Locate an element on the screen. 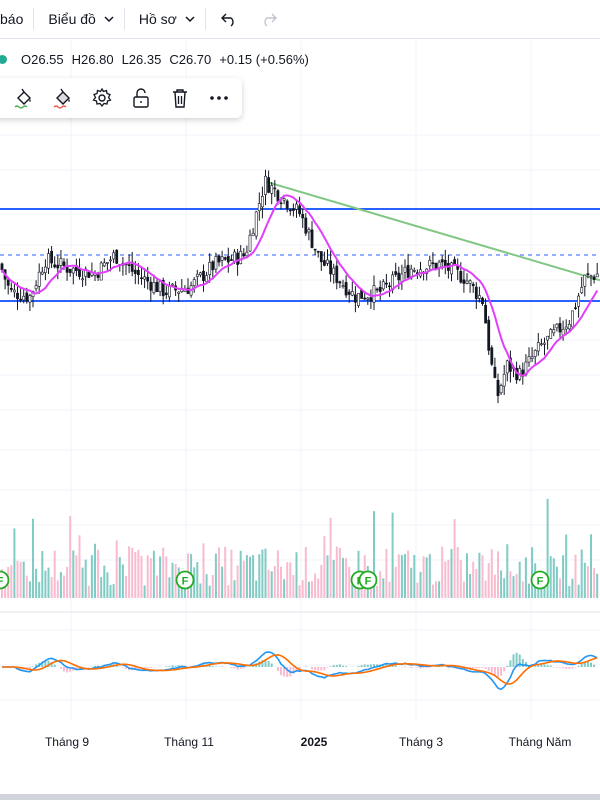  chart-menu-button: Biểu đồ is located at coordinates (78, 19).